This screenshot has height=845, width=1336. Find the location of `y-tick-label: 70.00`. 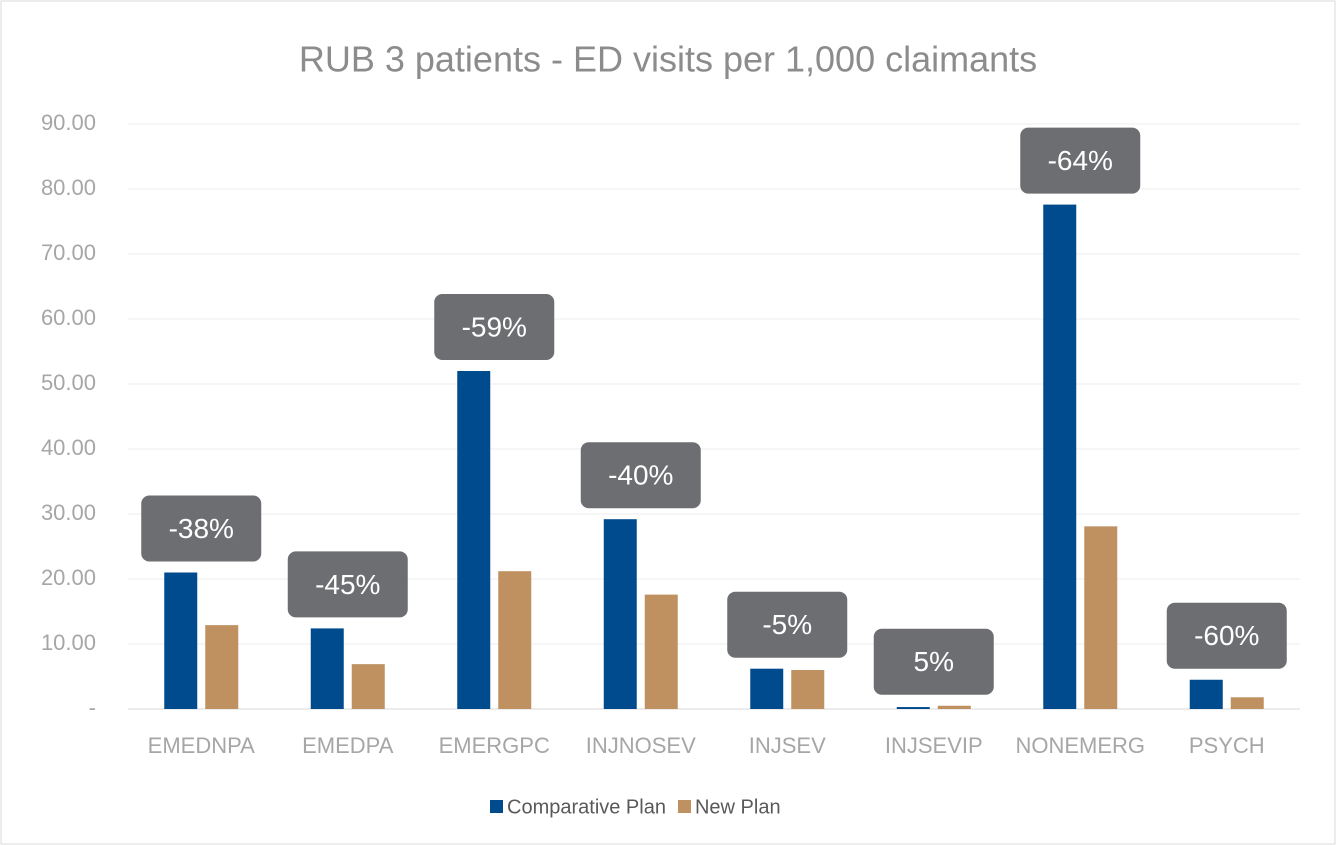

y-tick-label: 70.00 is located at coordinates (68, 252).